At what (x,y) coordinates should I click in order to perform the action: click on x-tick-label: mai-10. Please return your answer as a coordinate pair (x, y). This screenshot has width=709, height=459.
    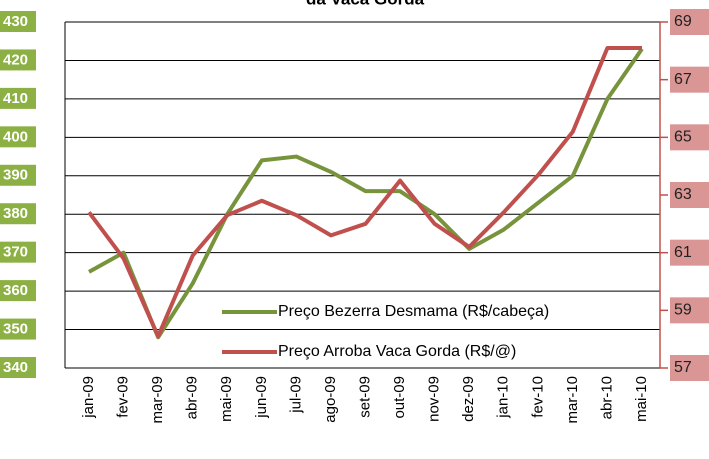
    Looking at the image, I should click on (641, 399).